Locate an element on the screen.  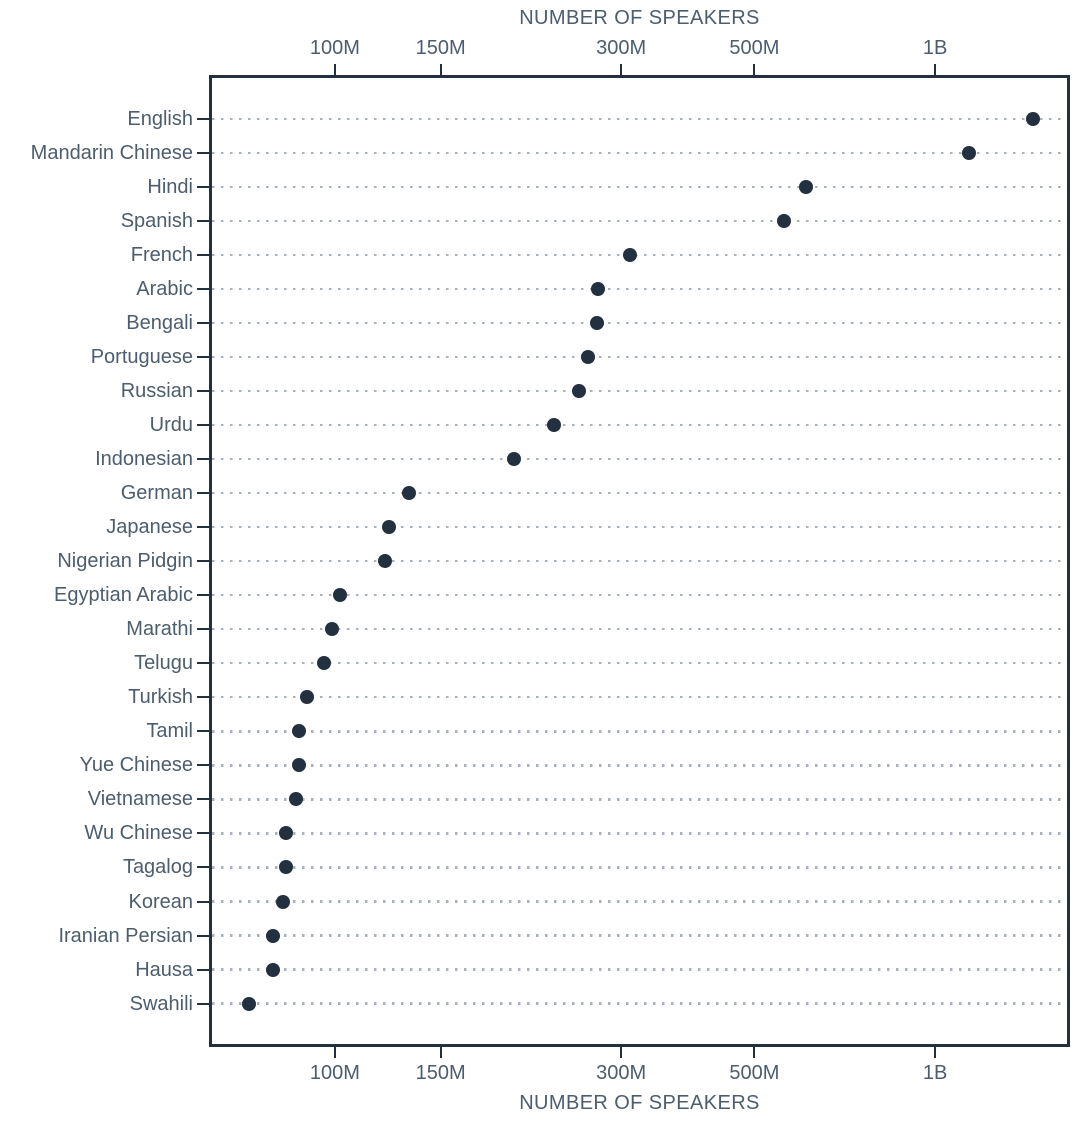
data-dot-tamil is located at coordinates (298, 731).